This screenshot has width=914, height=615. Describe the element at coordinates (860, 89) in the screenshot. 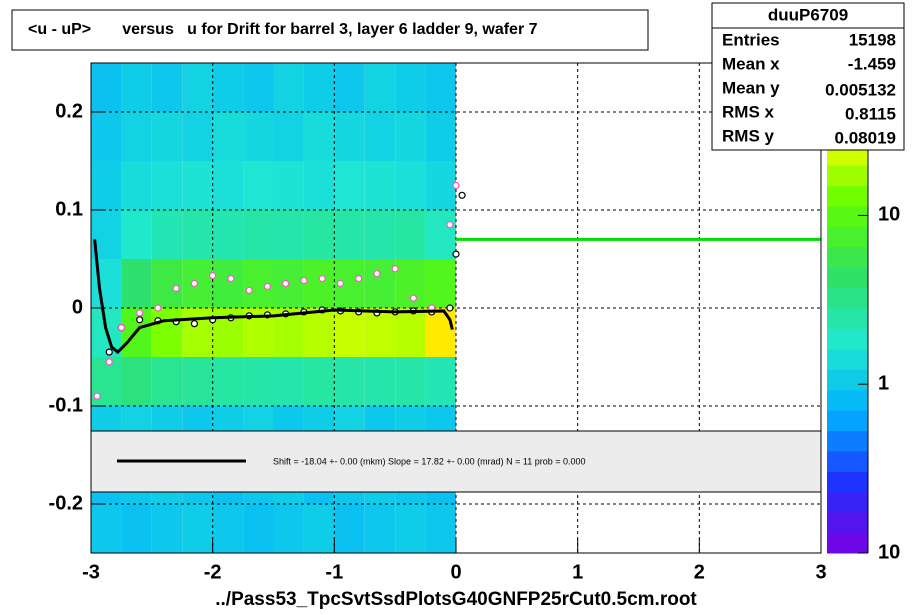

I see `stats-value: 0.005132` at that location.